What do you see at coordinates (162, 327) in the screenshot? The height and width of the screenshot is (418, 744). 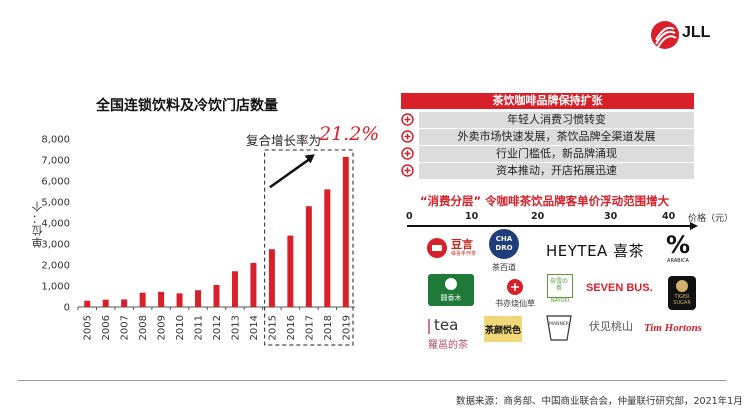 I see `x-tick-label: 2009` at bounding box center [162, 327].